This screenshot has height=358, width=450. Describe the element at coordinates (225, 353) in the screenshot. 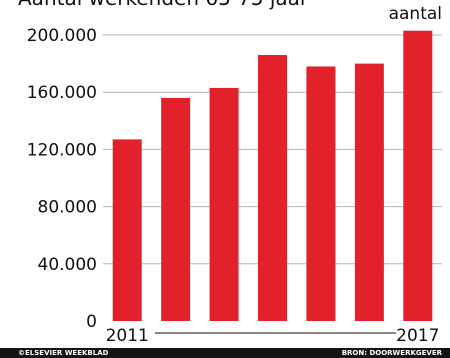

I see `footer-bar: ©ELSEVIER WEEKBLAD BRON: DOORWERKGEVER` at that location.